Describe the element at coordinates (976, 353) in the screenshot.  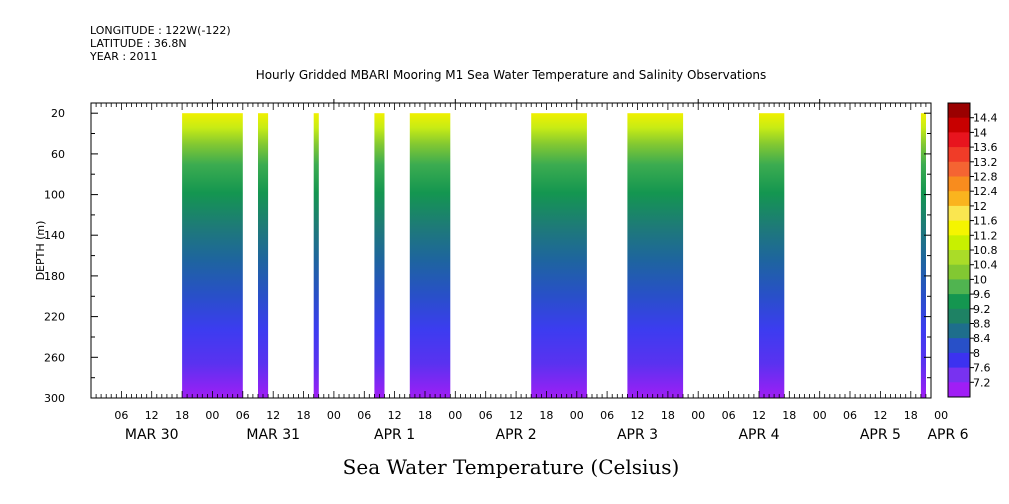
I see `colorbar-label: 8` at that location.